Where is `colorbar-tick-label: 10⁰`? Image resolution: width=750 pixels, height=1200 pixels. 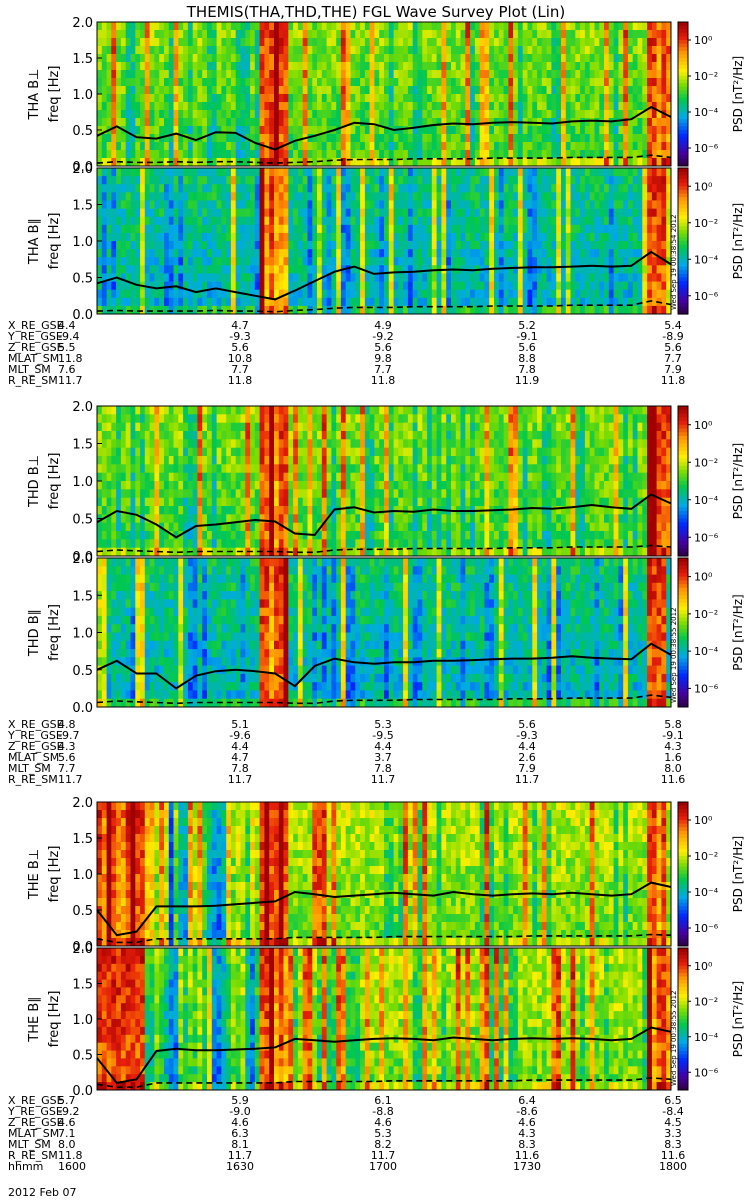 colorbar-tick-label: 10⁰ is located at coordinates (703, 186).